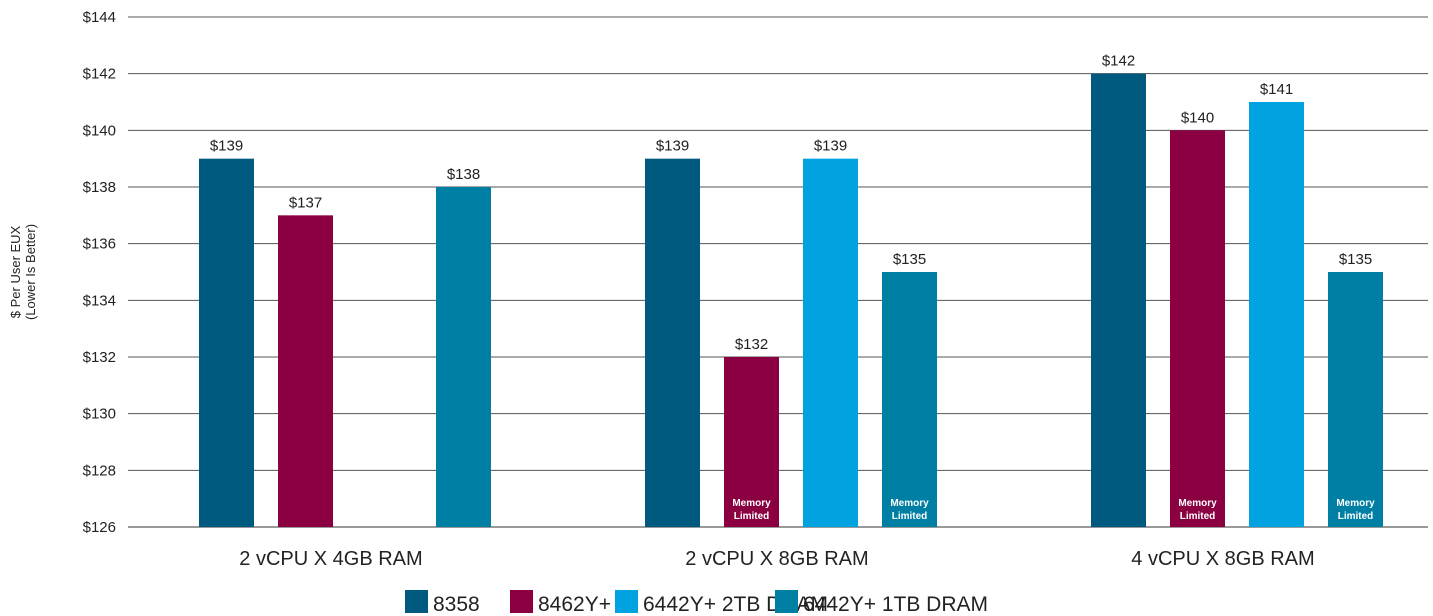 The image size is (1433, 616). I want to click on y-axis-title-line: (Lower Is Better), so click(30, 272).